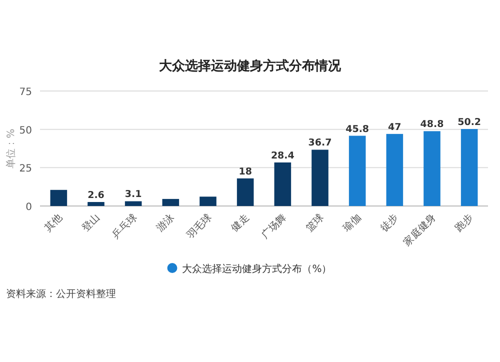  Describe the element at coordinates (419, 230) in the screenshot. I see `x-tick-label: 家庭健身` at that location.